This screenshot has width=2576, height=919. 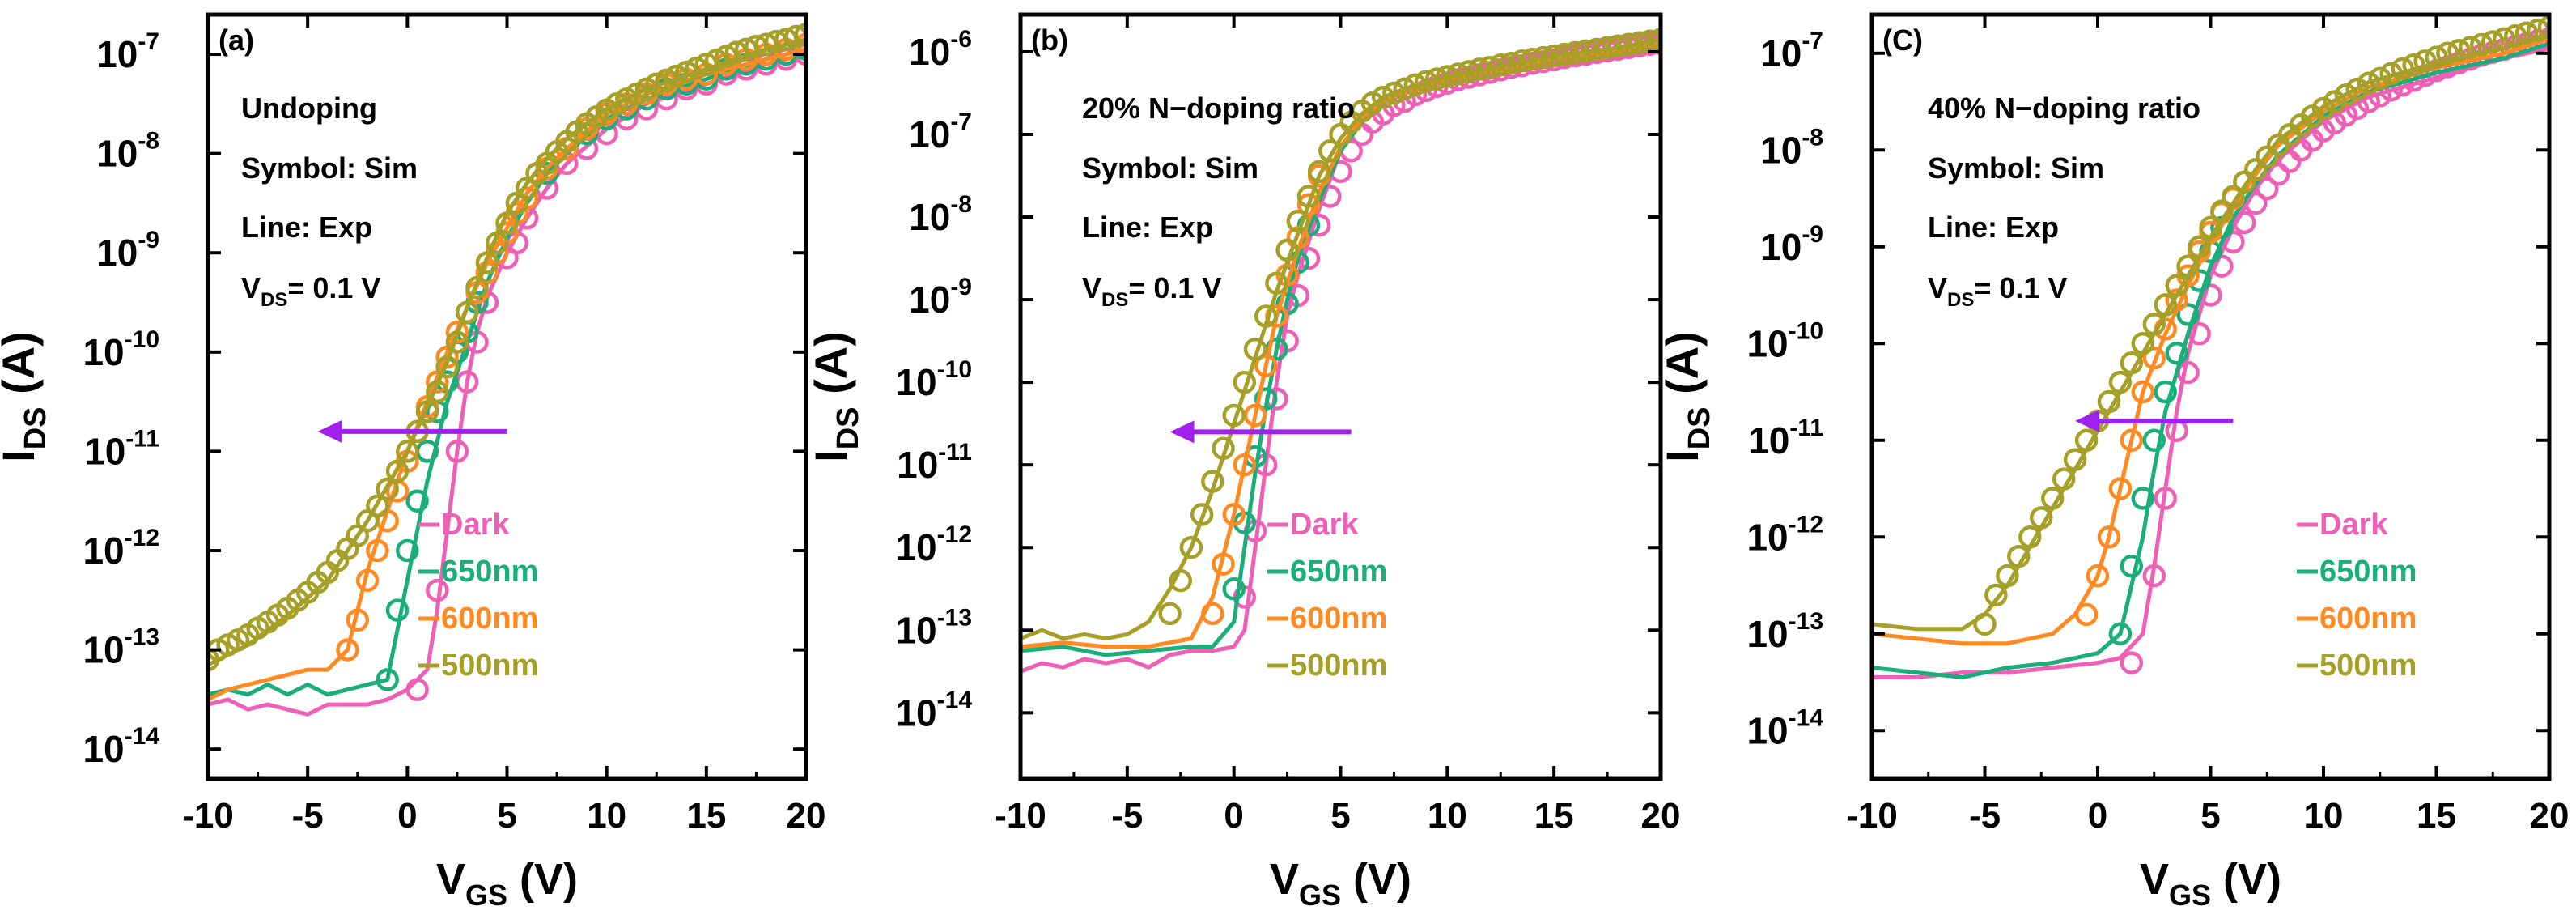 What do you see at coordinates (1784, 727) in the screenshot?
I see `y-tick-label: 10⁻¹⁴` at bounding box center [1784, 727].